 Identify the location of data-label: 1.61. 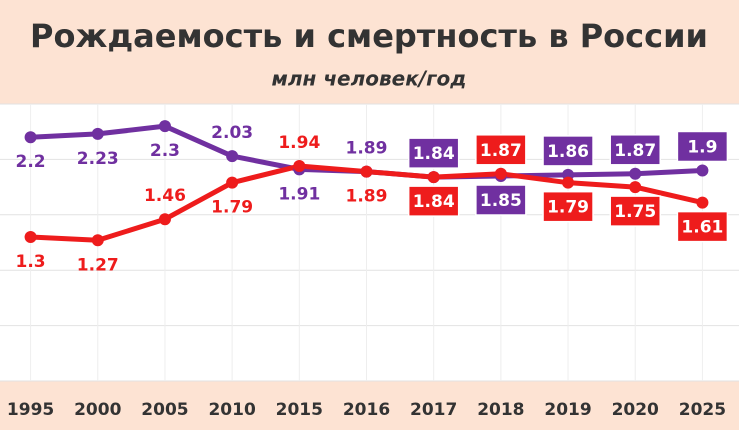
(702, 228).